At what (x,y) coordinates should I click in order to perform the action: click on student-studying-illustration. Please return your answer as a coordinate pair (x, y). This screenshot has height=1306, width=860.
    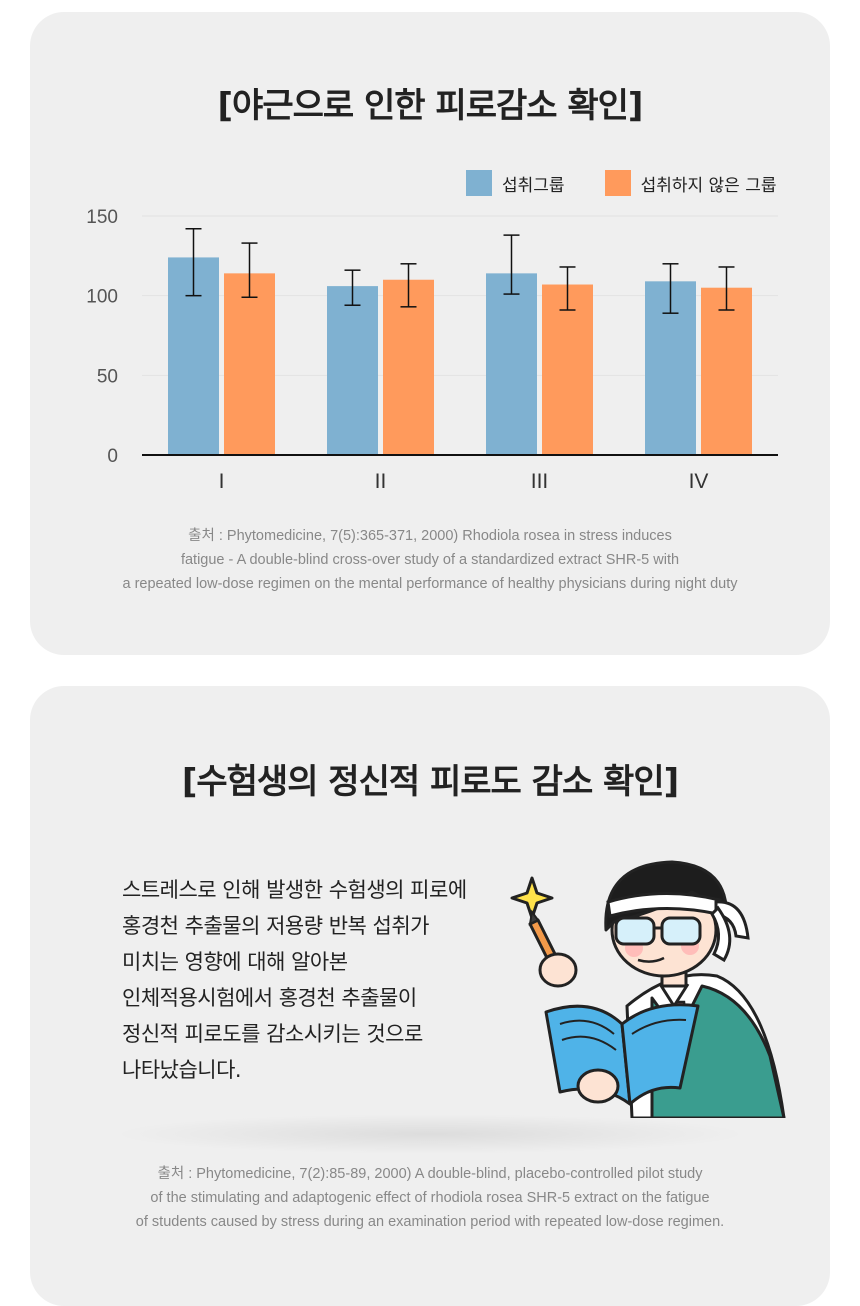
    Looking at the image, I should click on (648, 989).